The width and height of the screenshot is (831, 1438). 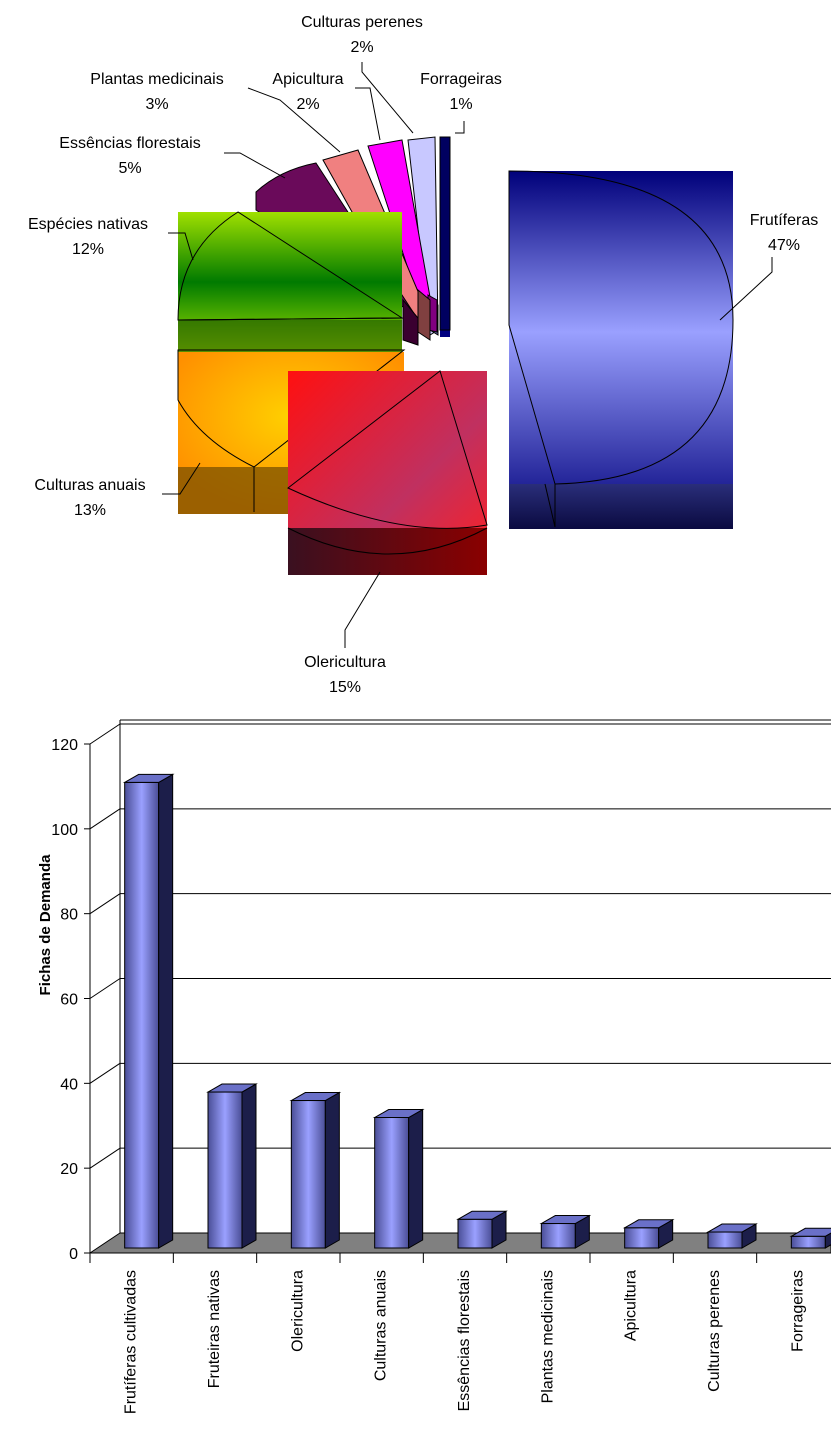 I want to click on pie-label-frutiferas: Frutíferas, so click(x=784, y=220).